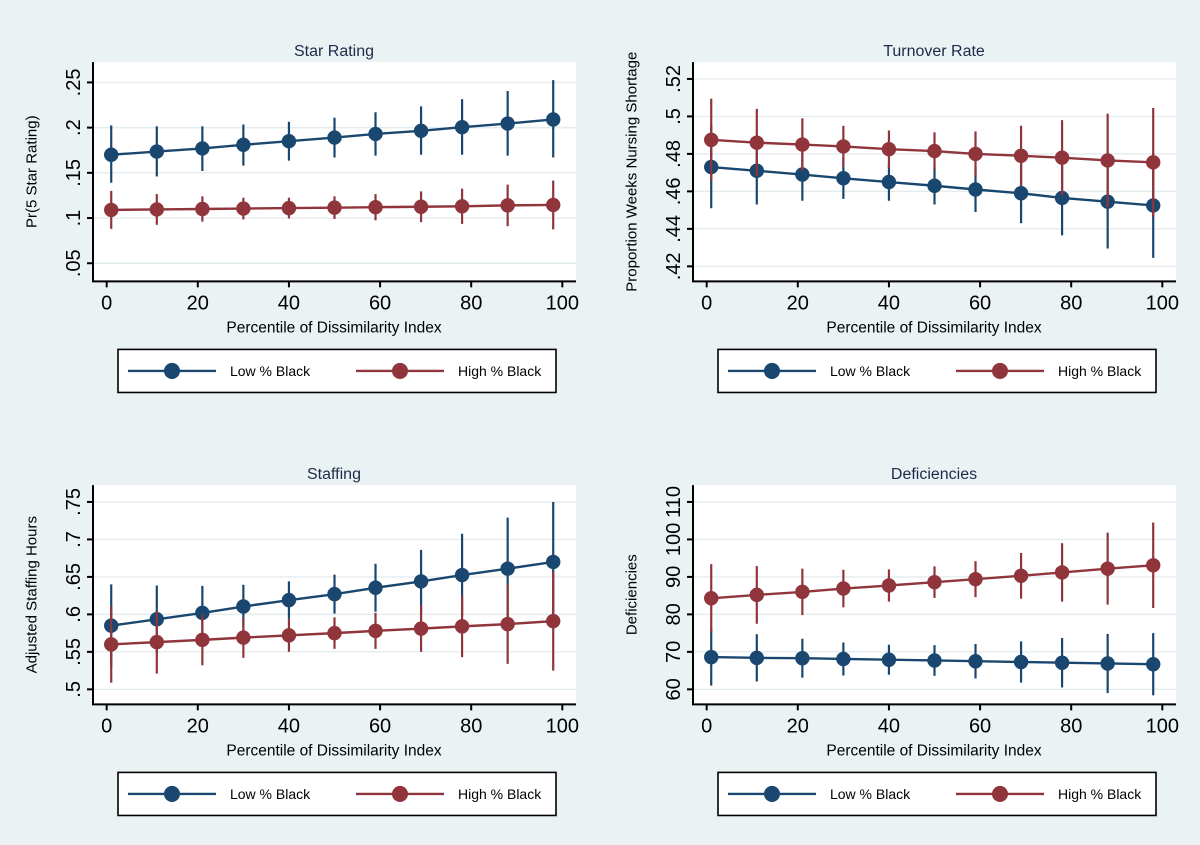 The height and width of the screenshot is (845, 1200). I want to click on y-tick-label: .42, so click(674, 266).